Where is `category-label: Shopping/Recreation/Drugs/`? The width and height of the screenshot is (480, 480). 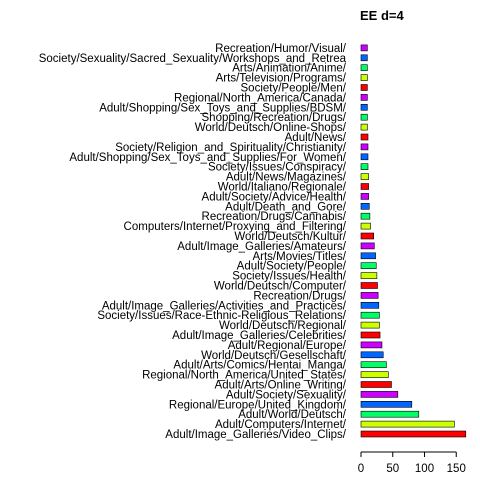 category-label: Shopping/Recreation/Drugs/ is located at coordinates (274, 118).